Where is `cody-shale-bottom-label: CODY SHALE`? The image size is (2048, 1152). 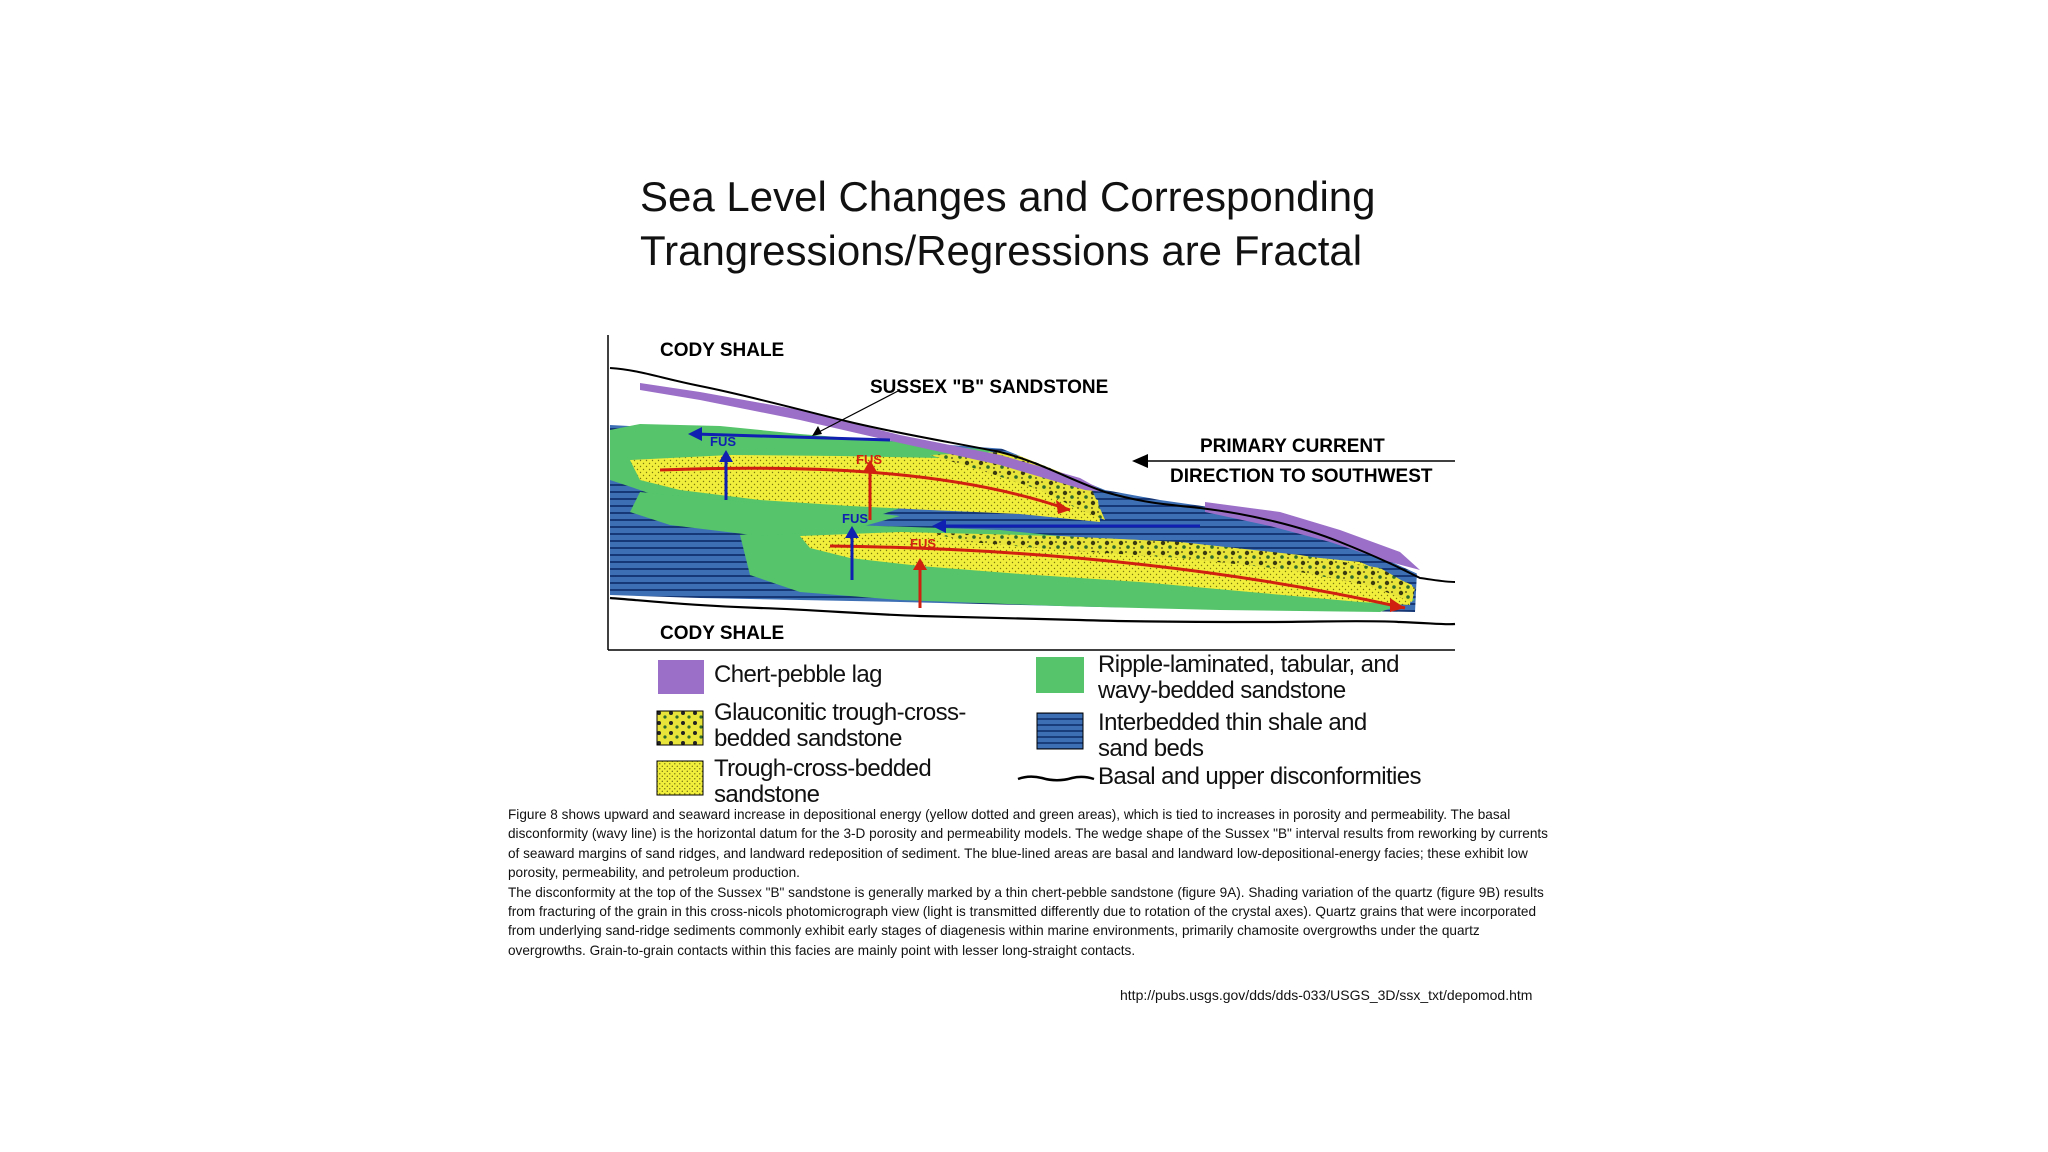
cody-shale-bottom-label: CODY SHALE is located at coordinates (722, 633).